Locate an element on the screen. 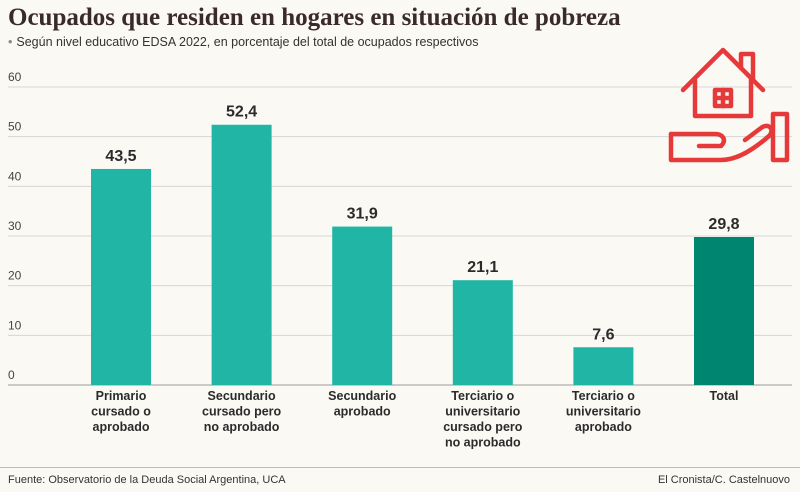  data-label: 21,1 is located at coordinates (482, 267).